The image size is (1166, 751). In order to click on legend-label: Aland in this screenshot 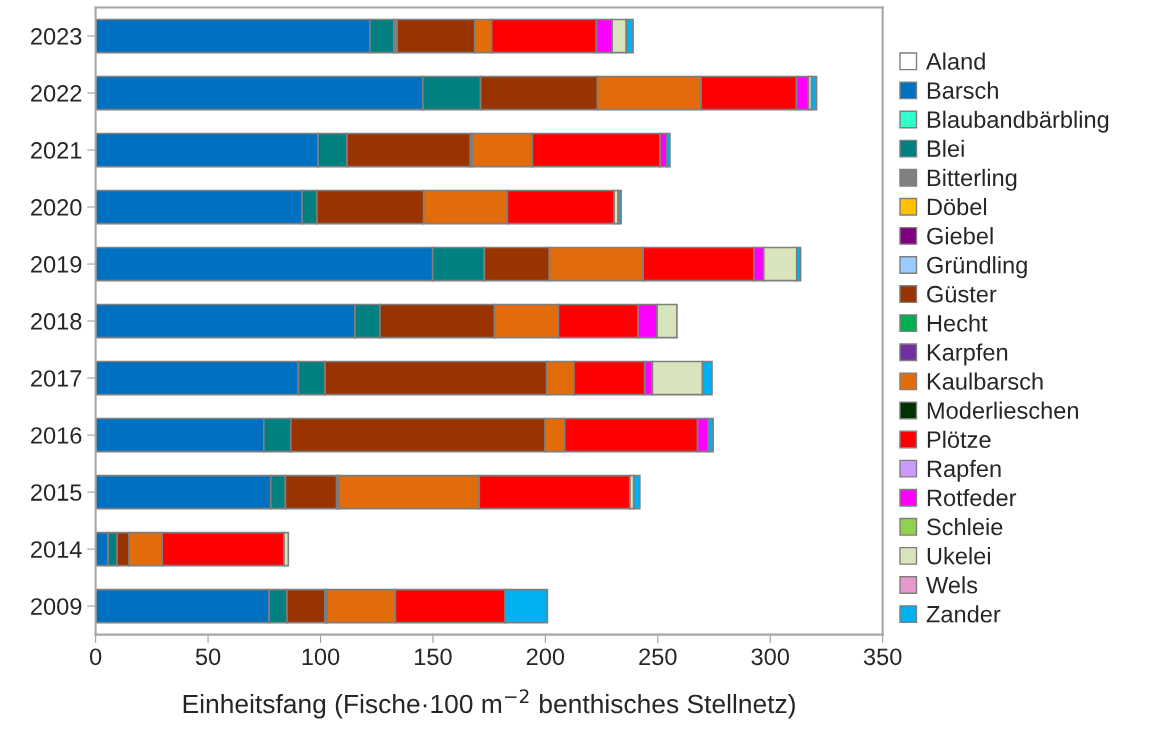, I will do `click(955, 61)`.